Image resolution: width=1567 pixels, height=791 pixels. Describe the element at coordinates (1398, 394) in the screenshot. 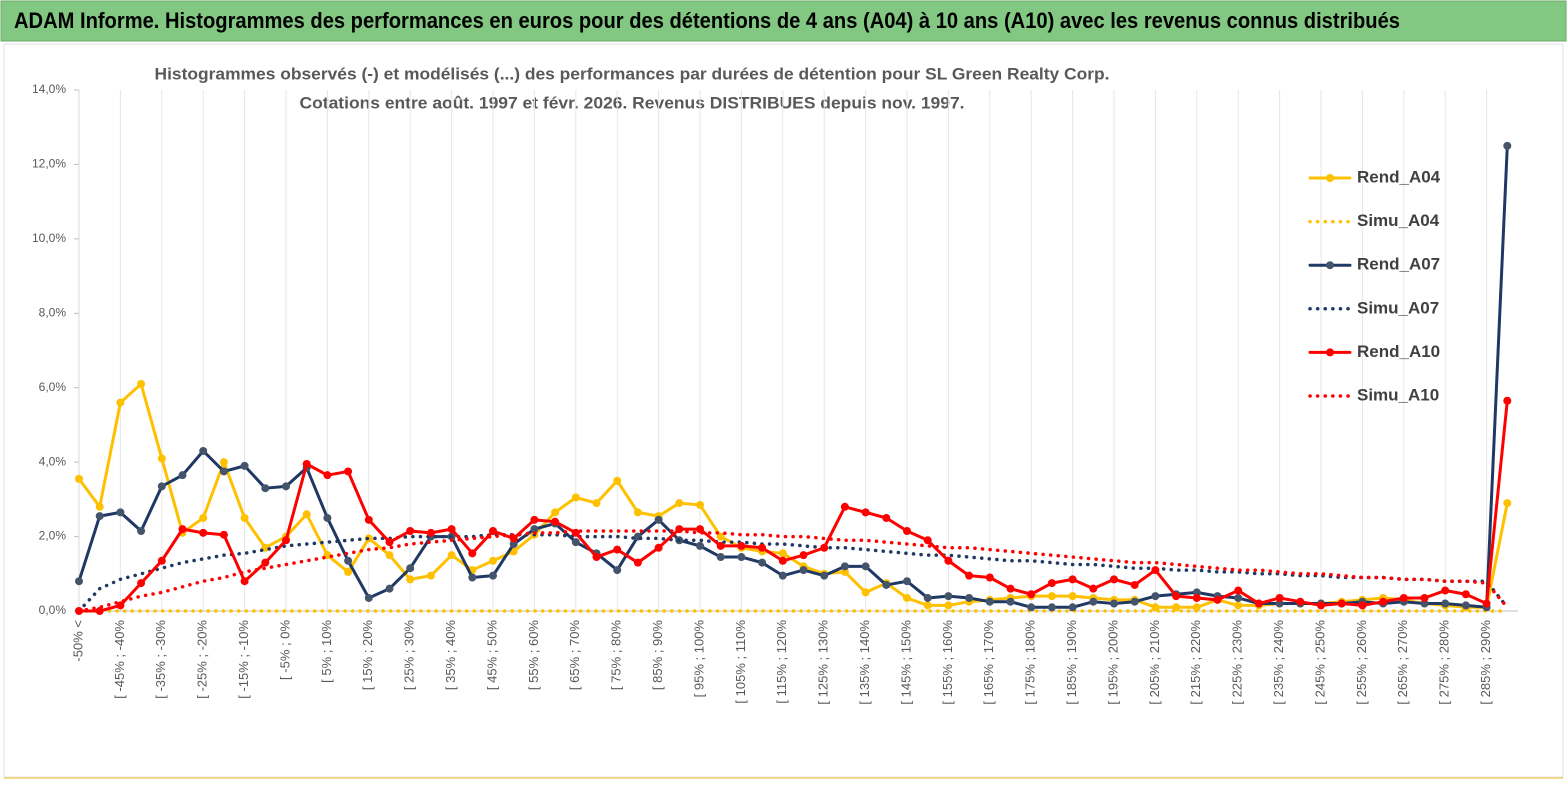

I see `legend-label: Simu_A10` at that location.